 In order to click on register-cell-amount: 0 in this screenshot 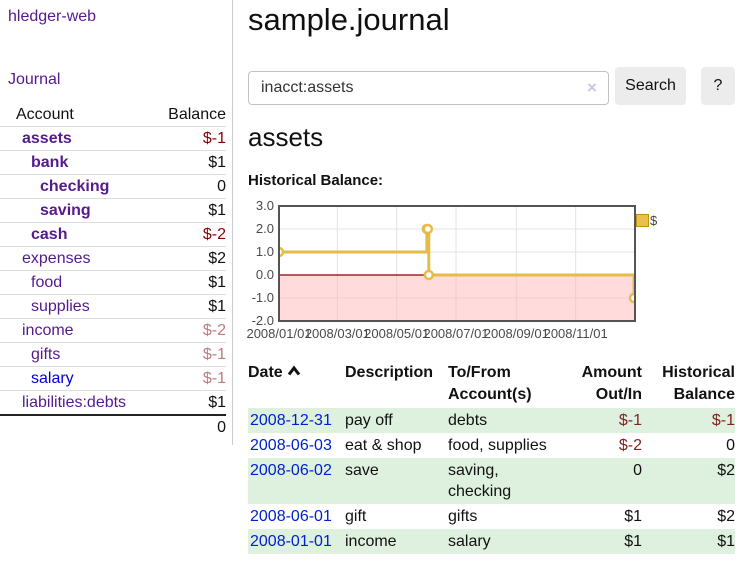, I will do `click(637, 470)`.